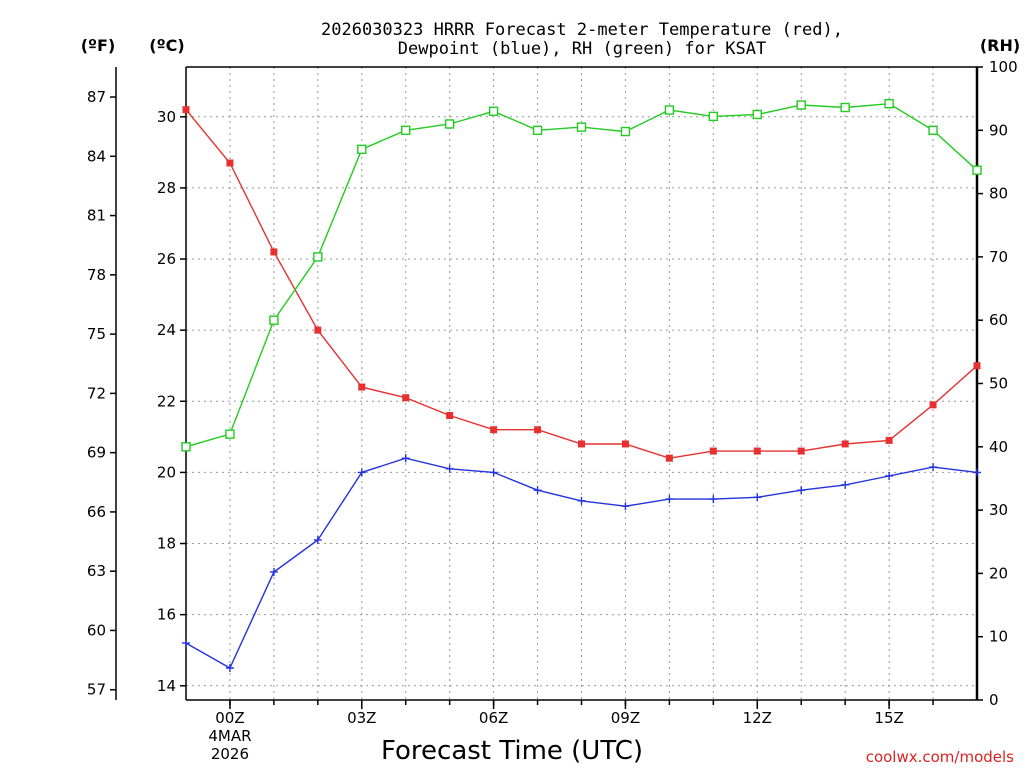 The width and height of the screenshot is (1024, 768). Describe the element at coordinates (361, 718) in the screenshot. I see `x-tick-label: 03Z` at that location.